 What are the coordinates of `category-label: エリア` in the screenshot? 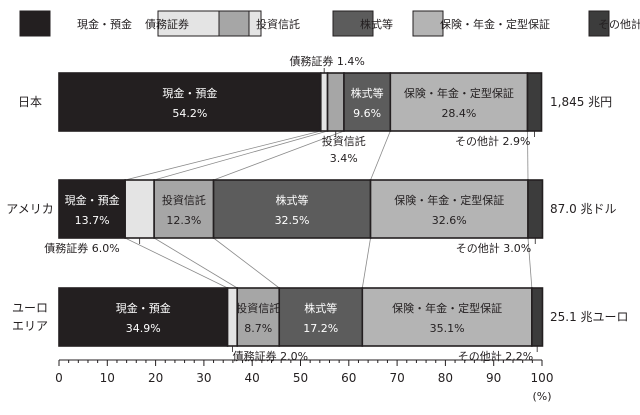 It's located at (30, 326).